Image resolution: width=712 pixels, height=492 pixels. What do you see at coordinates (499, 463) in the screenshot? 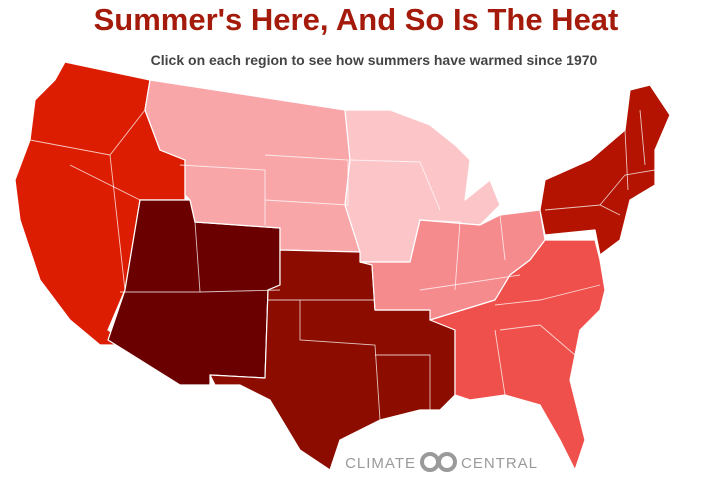
I see `logo-right: CENTRAL` at bounding box center [499, 463].